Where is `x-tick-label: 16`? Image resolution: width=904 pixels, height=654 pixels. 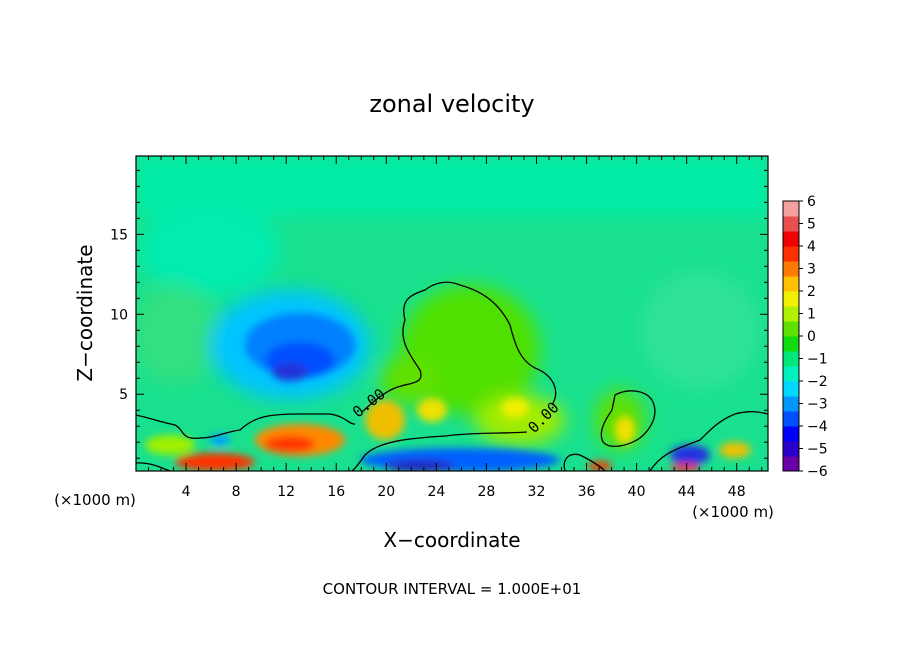
x-tick-label: 16 is located at coordinates (336, 492).